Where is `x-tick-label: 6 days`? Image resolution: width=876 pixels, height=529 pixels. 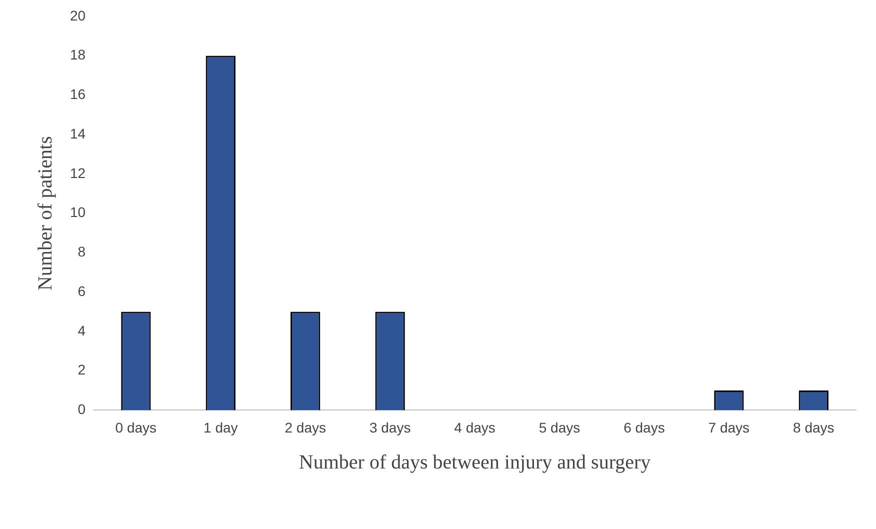
x-tick-label: 6 days is located at coordinates (644, 427).